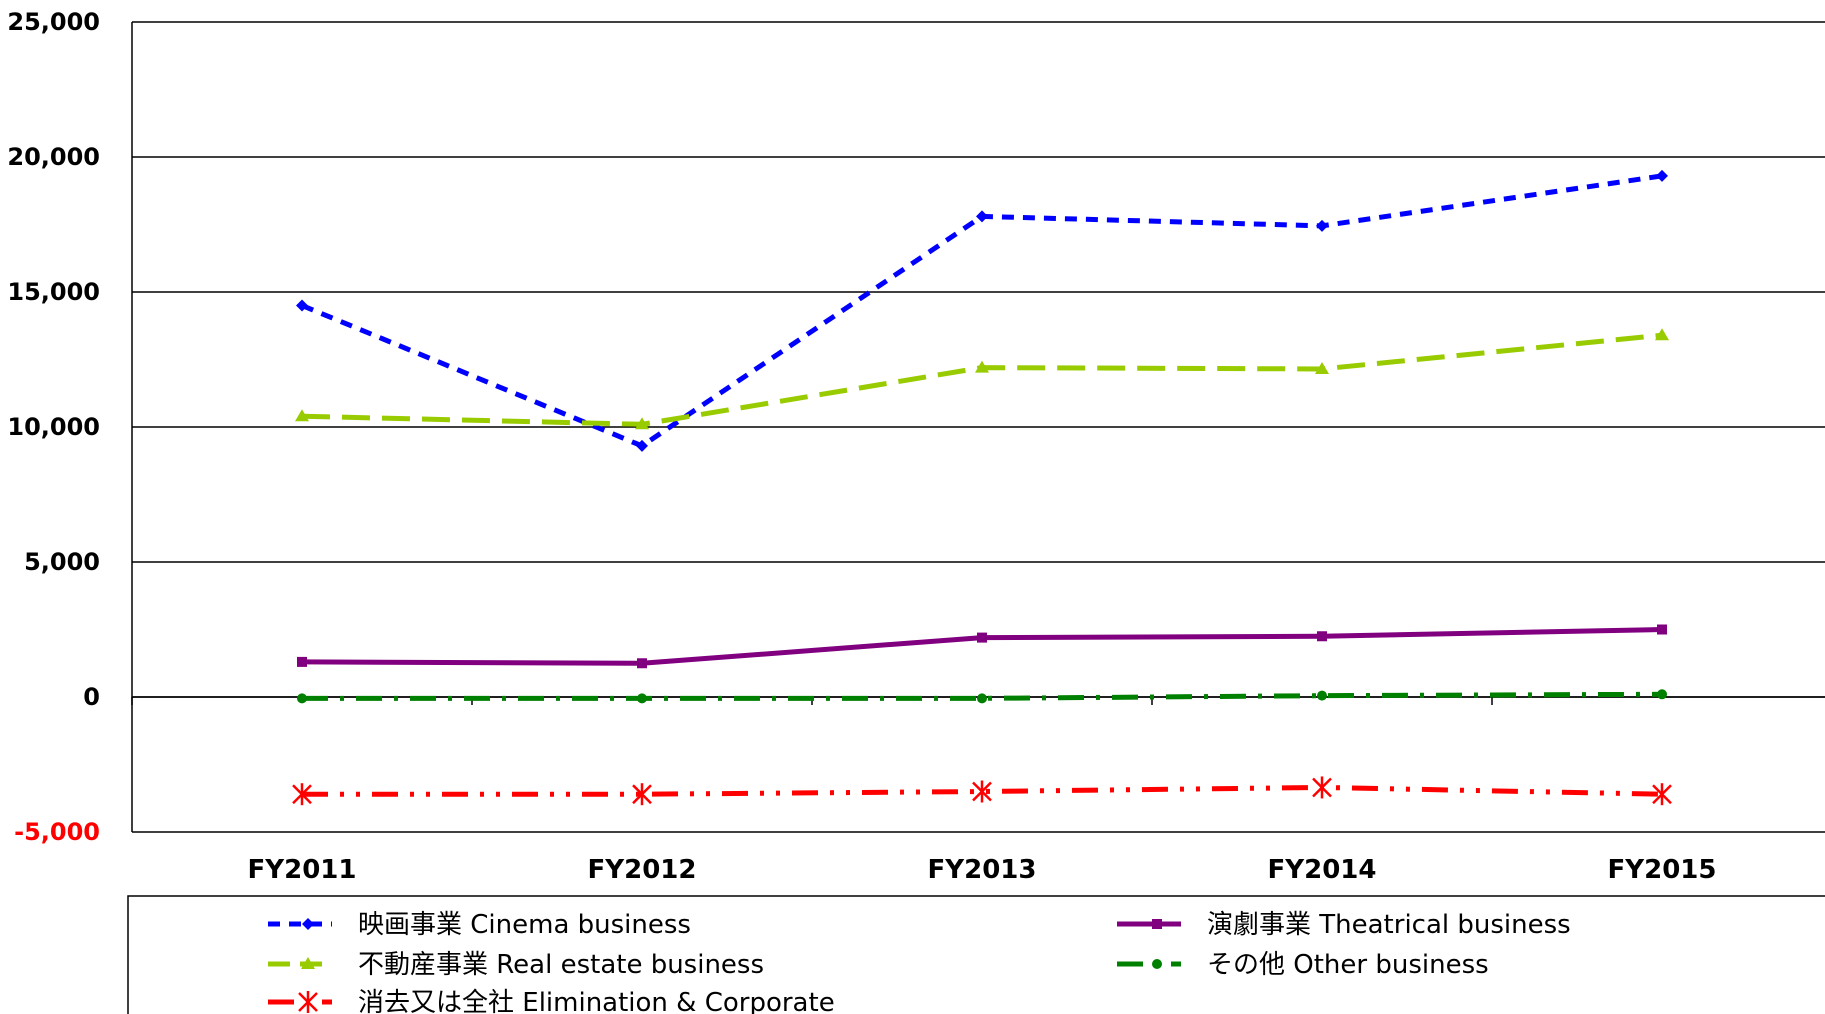 The height and width of the screenshot is (1014, 1825). I want to click on legend-item: その他 Other business, so click(1303, 965).